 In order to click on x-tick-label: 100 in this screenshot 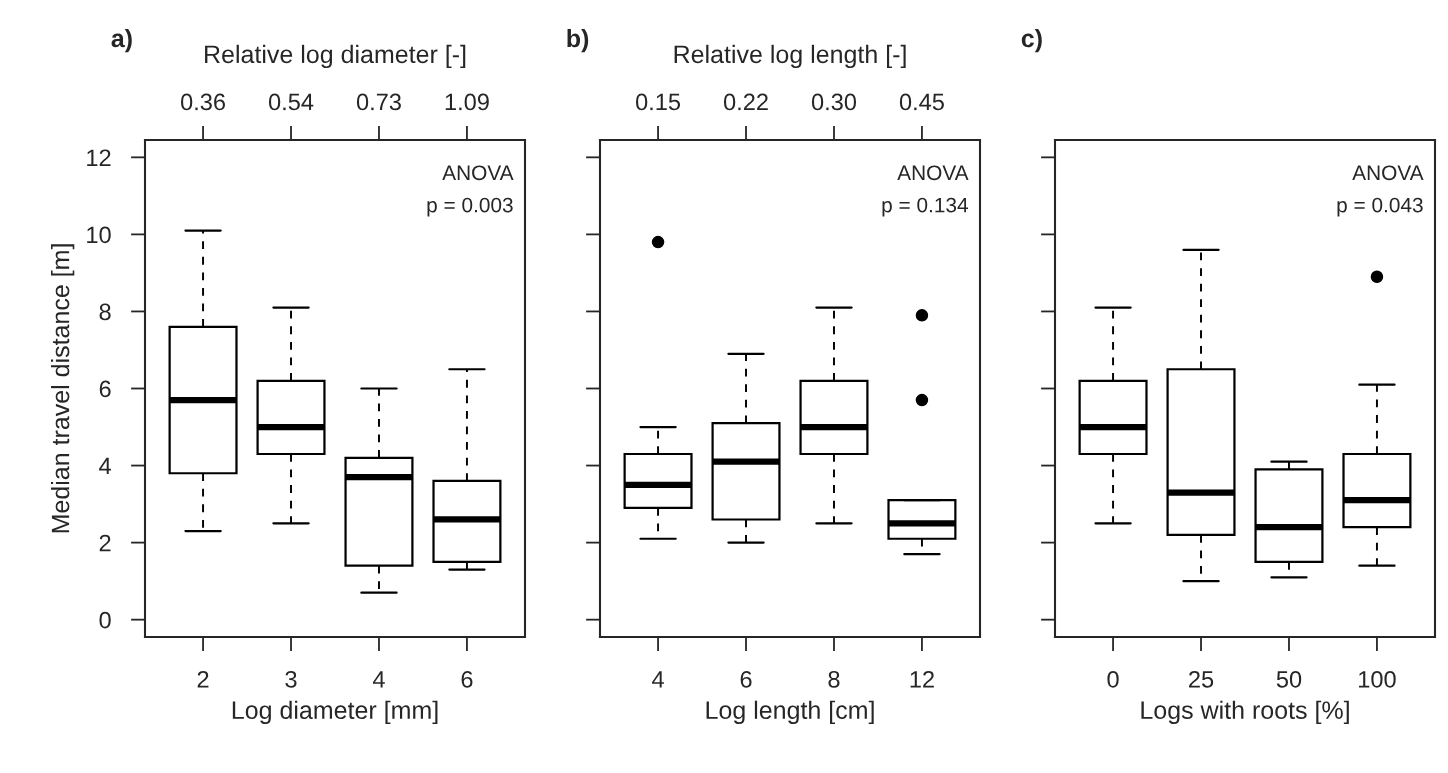, I will do `click(1377, 679)`.